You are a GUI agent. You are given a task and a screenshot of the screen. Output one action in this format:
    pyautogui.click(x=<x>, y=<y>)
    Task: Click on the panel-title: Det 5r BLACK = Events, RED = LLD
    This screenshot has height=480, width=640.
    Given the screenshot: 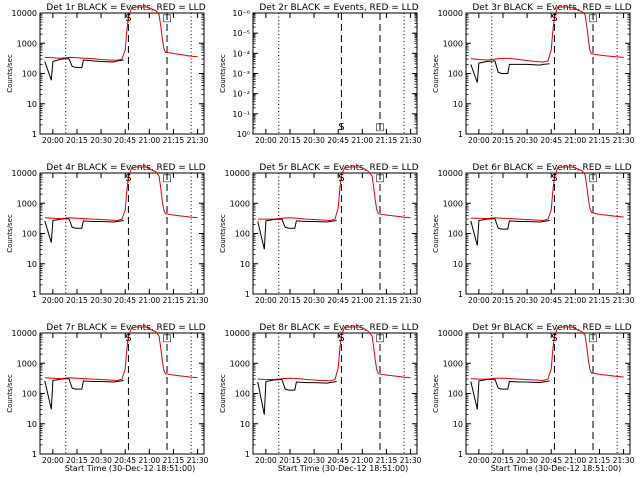 What is the action you would take?
    pyautogui.click(x=338, y=168)
    